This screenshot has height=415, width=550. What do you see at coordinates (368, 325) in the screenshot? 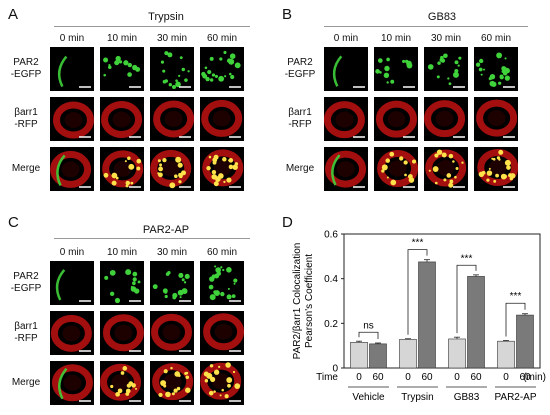
I see `significance-label: ns` at bounding box center [368, 325].